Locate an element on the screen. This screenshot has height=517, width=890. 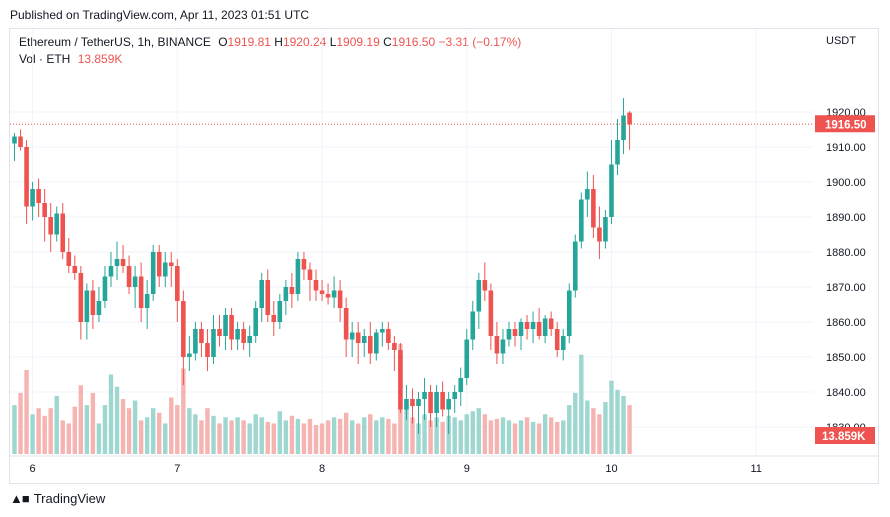
low-value: 1909.19 is located at coordinates (358, 42).